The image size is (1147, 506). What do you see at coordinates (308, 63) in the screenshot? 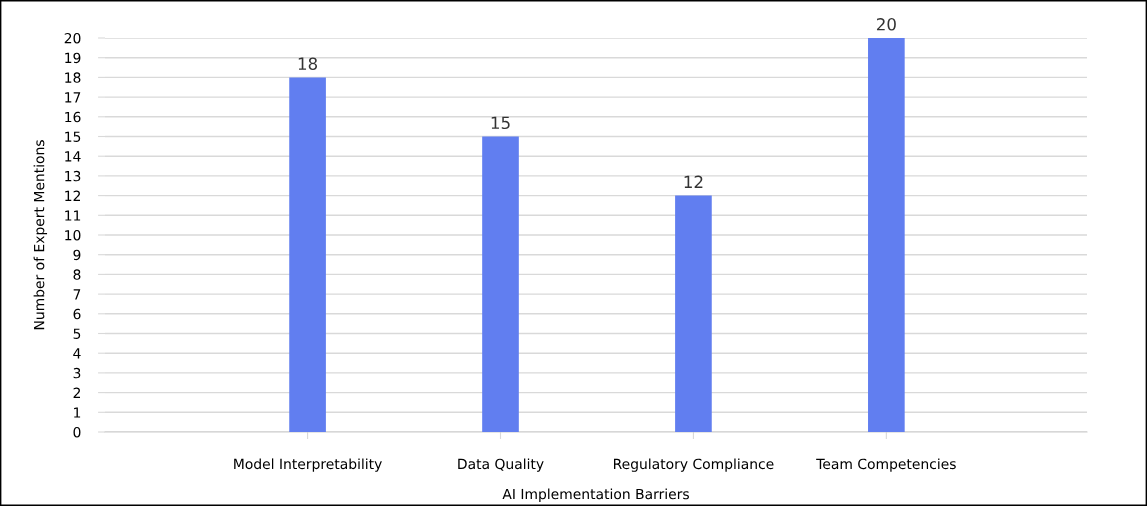
I see `data-label: 18` at bounding box center [308, 63].